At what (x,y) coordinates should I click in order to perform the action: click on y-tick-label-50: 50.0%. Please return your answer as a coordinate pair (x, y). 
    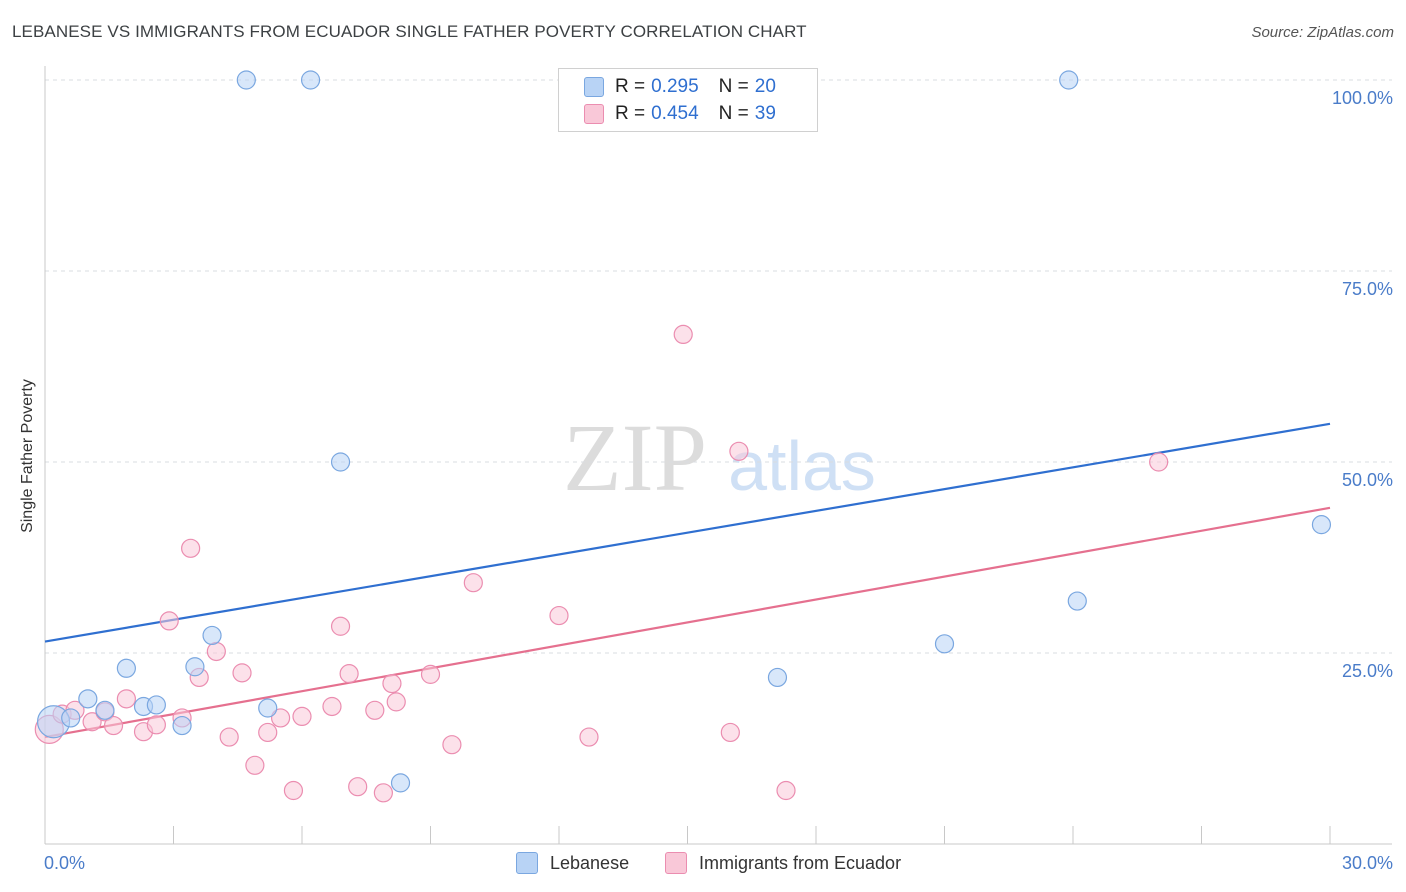
    Looking at the image, I should click on (1367, 480).